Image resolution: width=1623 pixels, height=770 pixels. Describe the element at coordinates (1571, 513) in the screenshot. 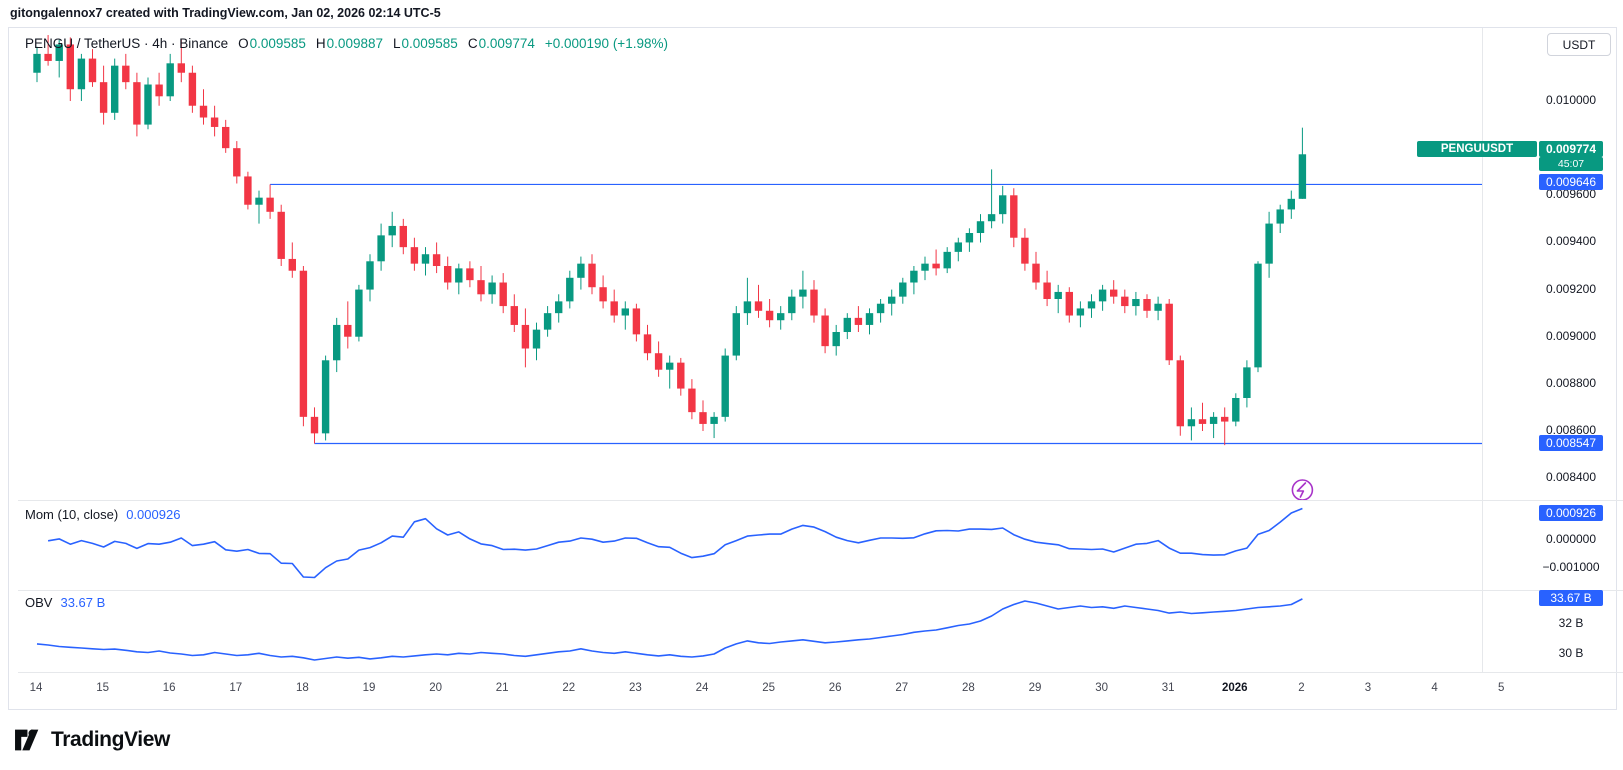

I see `mom-value-label: 0.000926` at that location.